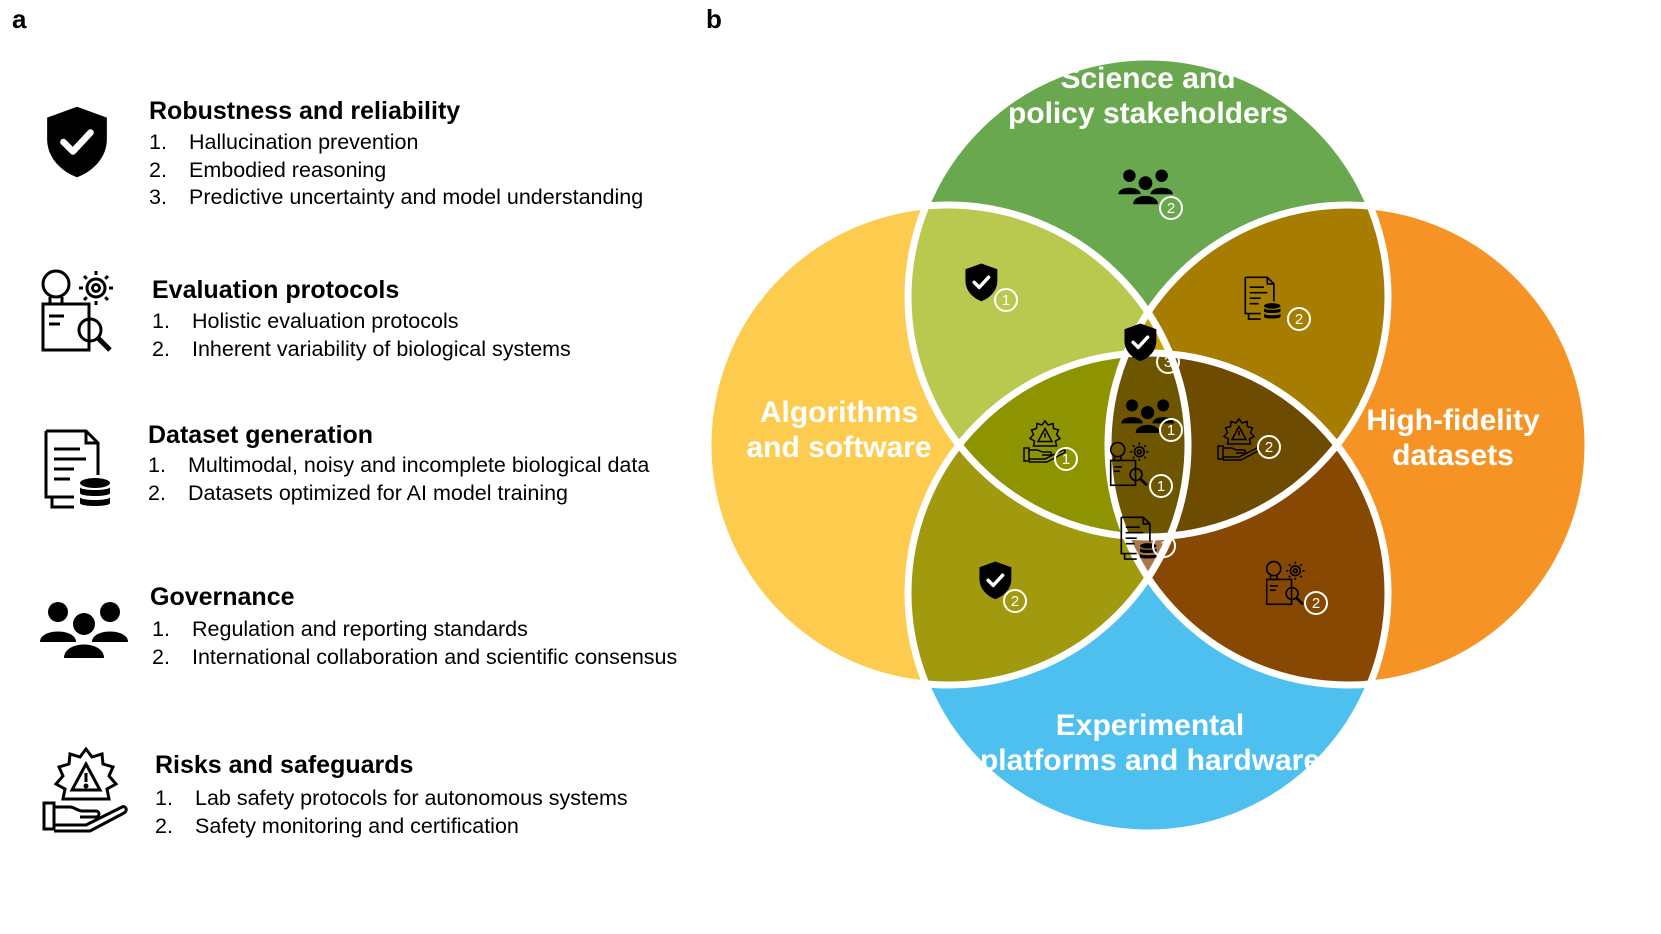  What do you see at coordinates (1141, 469) in the screenshot?
I see `badge-evaluation-1: 1` at bounding box center [1141, 469].